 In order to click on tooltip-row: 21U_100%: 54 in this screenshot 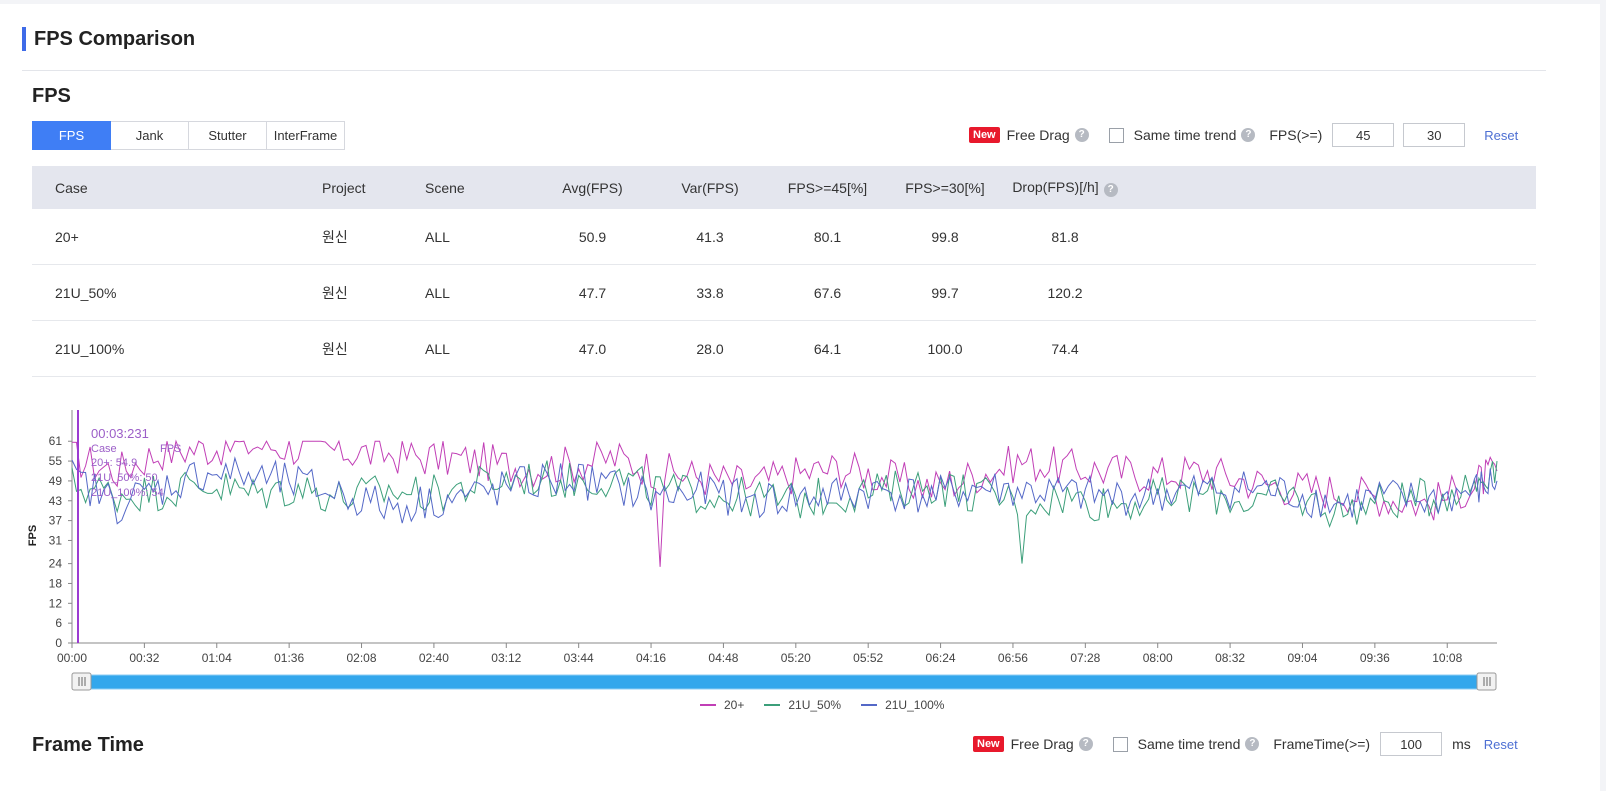, I will do `click(127, 493)`.